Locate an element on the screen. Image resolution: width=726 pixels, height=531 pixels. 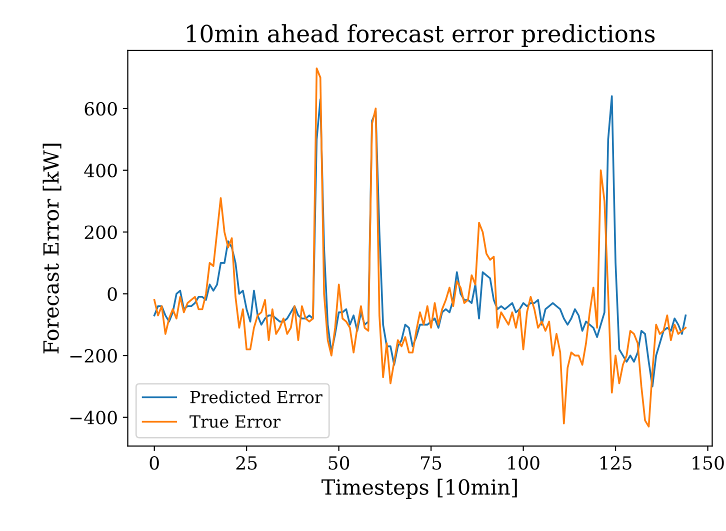
x-axis-title: Timesteps [10min] is located at coordinates (419, 488).